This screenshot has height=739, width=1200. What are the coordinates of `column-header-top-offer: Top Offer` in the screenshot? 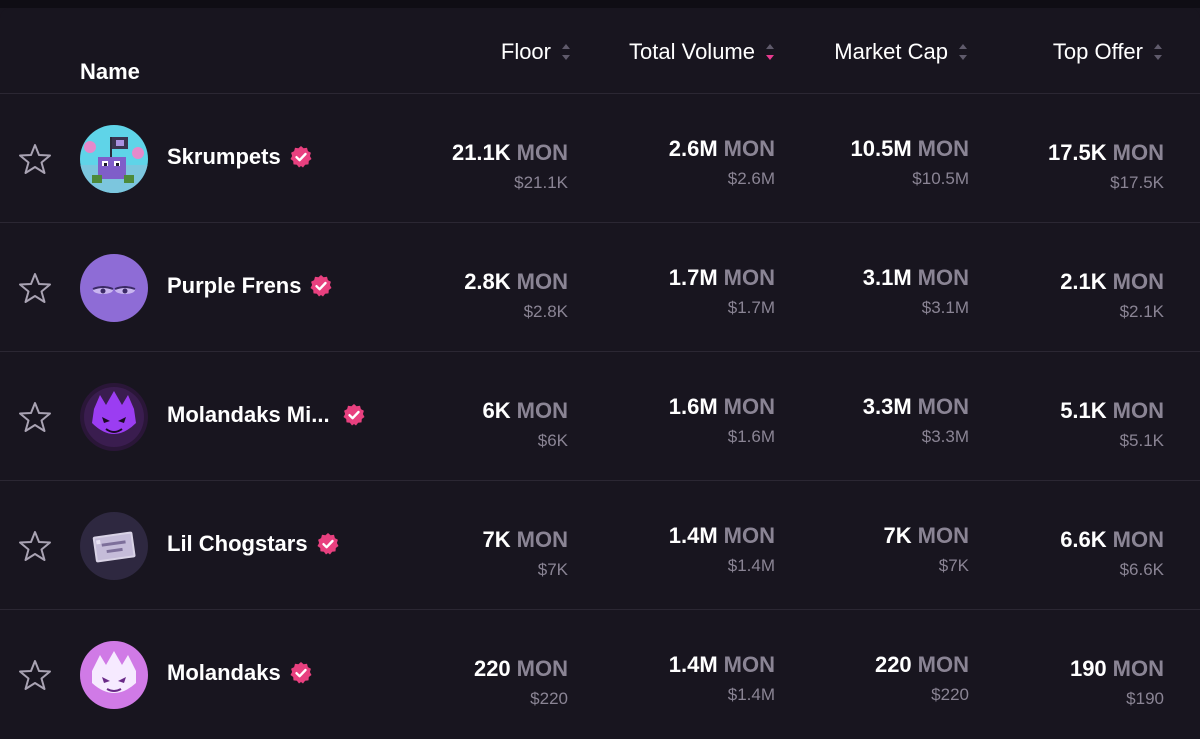 It's located at (1107, 52).